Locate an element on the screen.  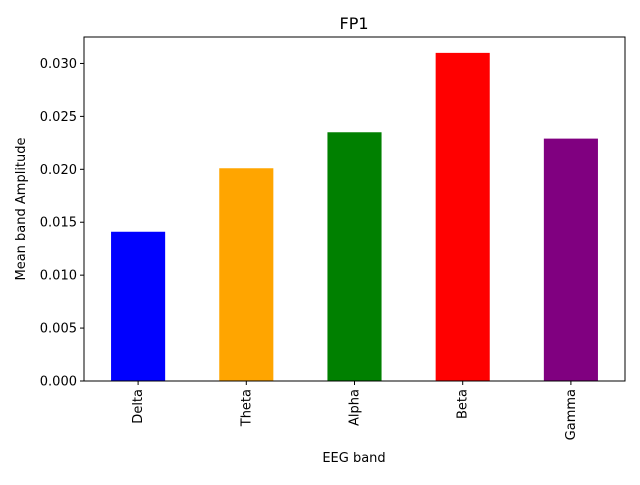
x-axis-label: EEG band is located at coordinates (353, 458).